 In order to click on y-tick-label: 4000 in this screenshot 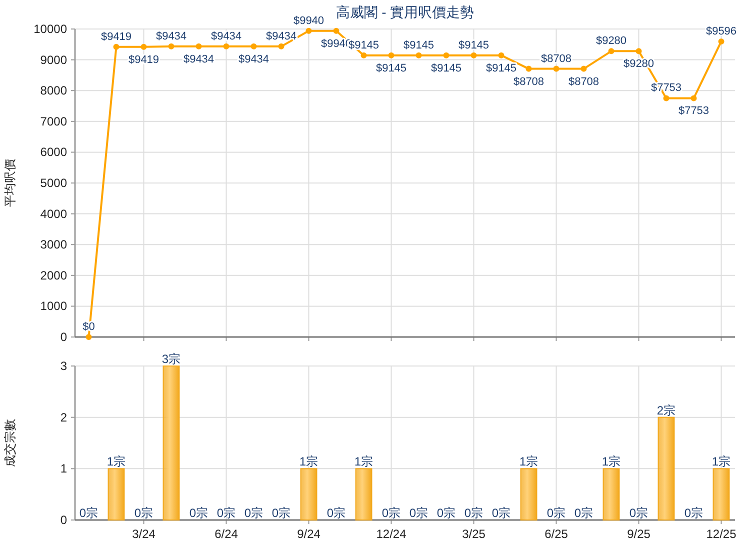, I will do `click(54, 213)`.